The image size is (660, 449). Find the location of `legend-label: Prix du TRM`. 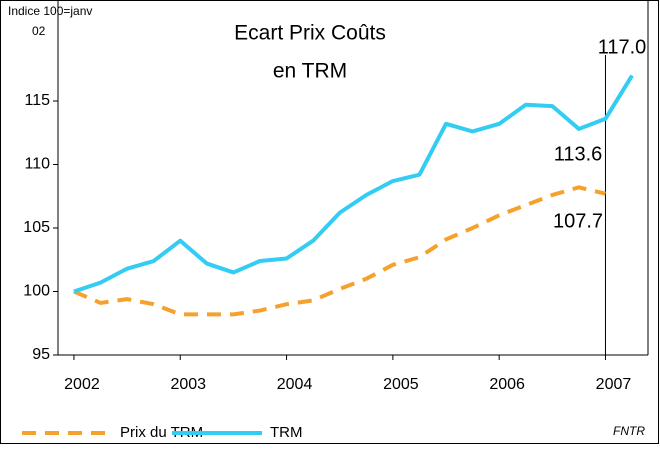

legend-label: Prix du TRM is located at coordinates (161, 432).